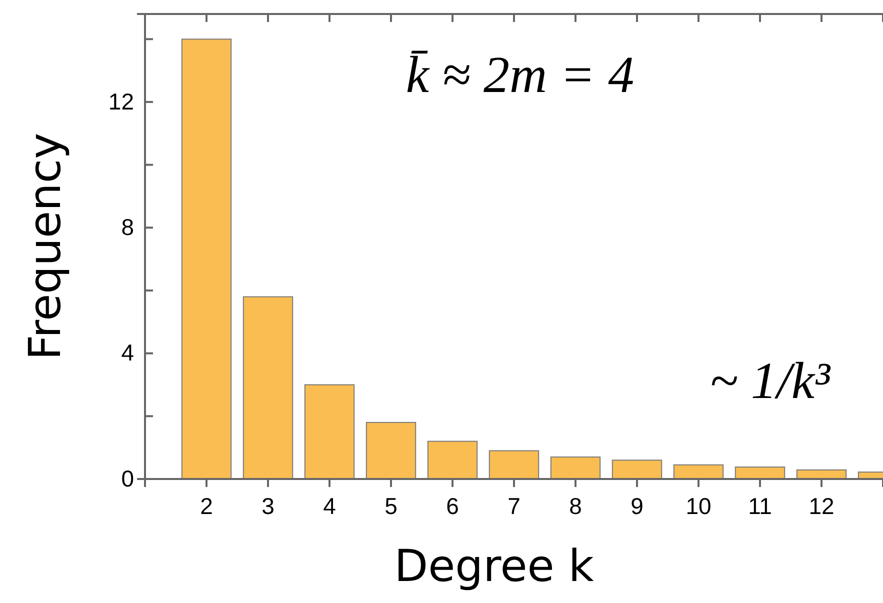 This screenshot has height=603, width=883. I want to click on x-tick-label: 3, so click(268, 506).